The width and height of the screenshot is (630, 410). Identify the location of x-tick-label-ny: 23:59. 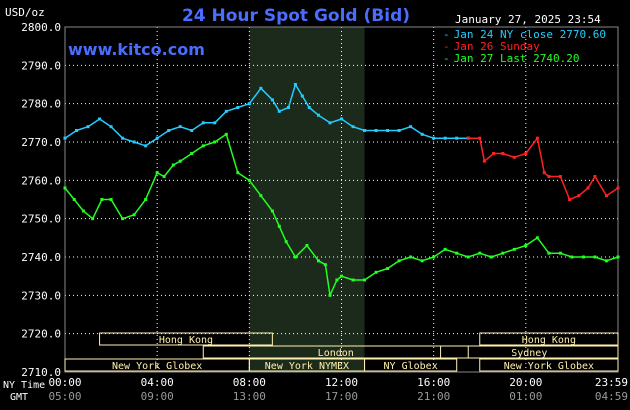
(611, 382).